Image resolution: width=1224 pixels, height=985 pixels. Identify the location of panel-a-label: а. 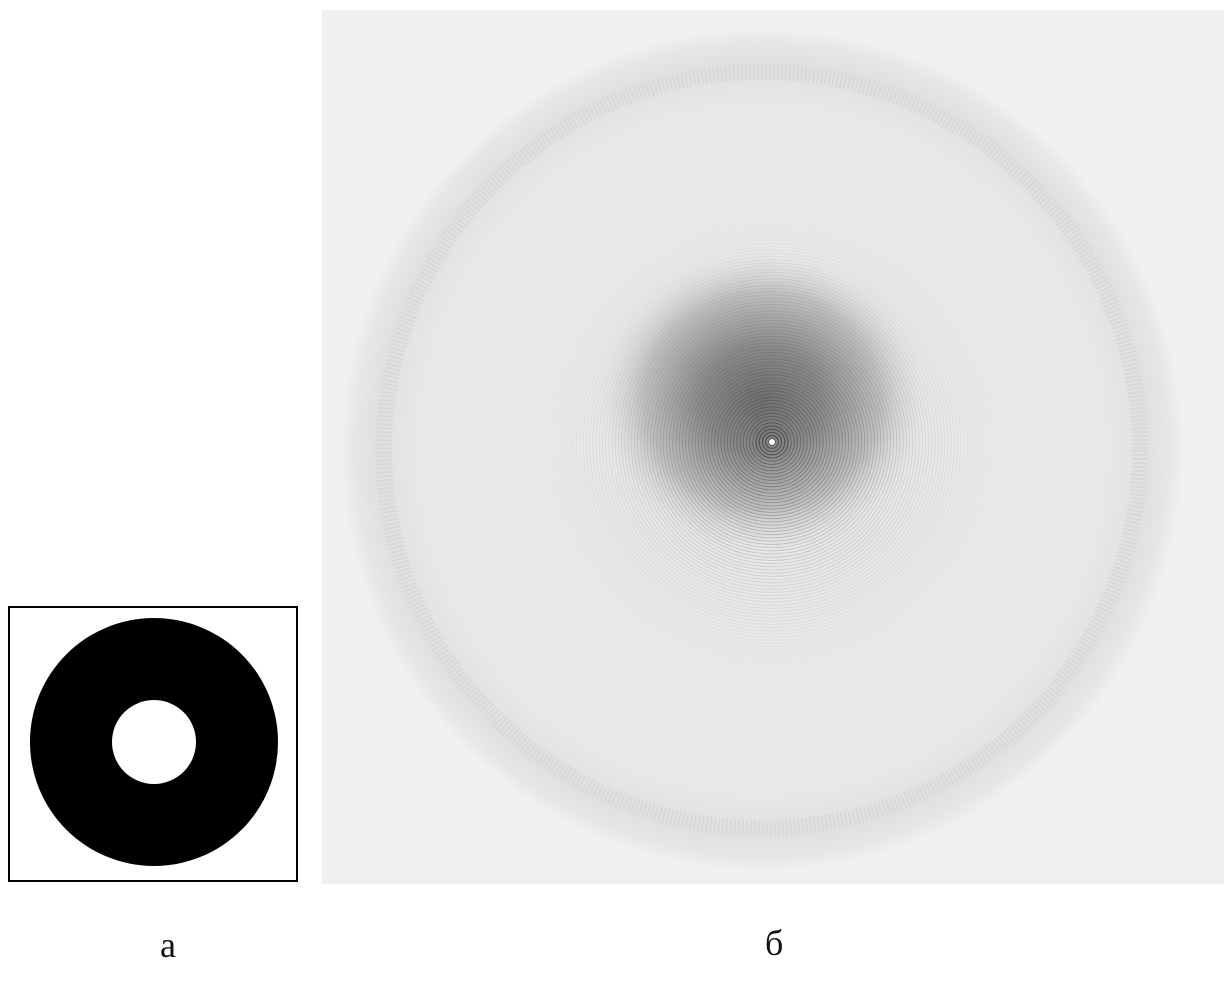
(168, 945).